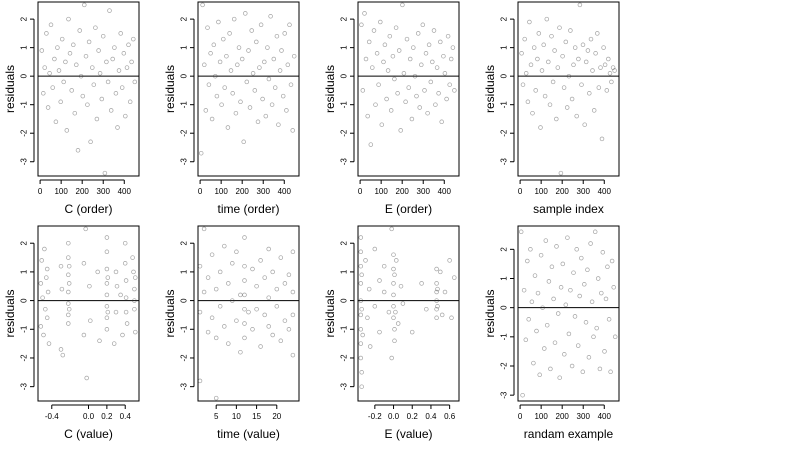  What do you see at coordinates (584, 191) in the screenshot?
I see `x-tick-label: 300` at bounding box center [584, 191].